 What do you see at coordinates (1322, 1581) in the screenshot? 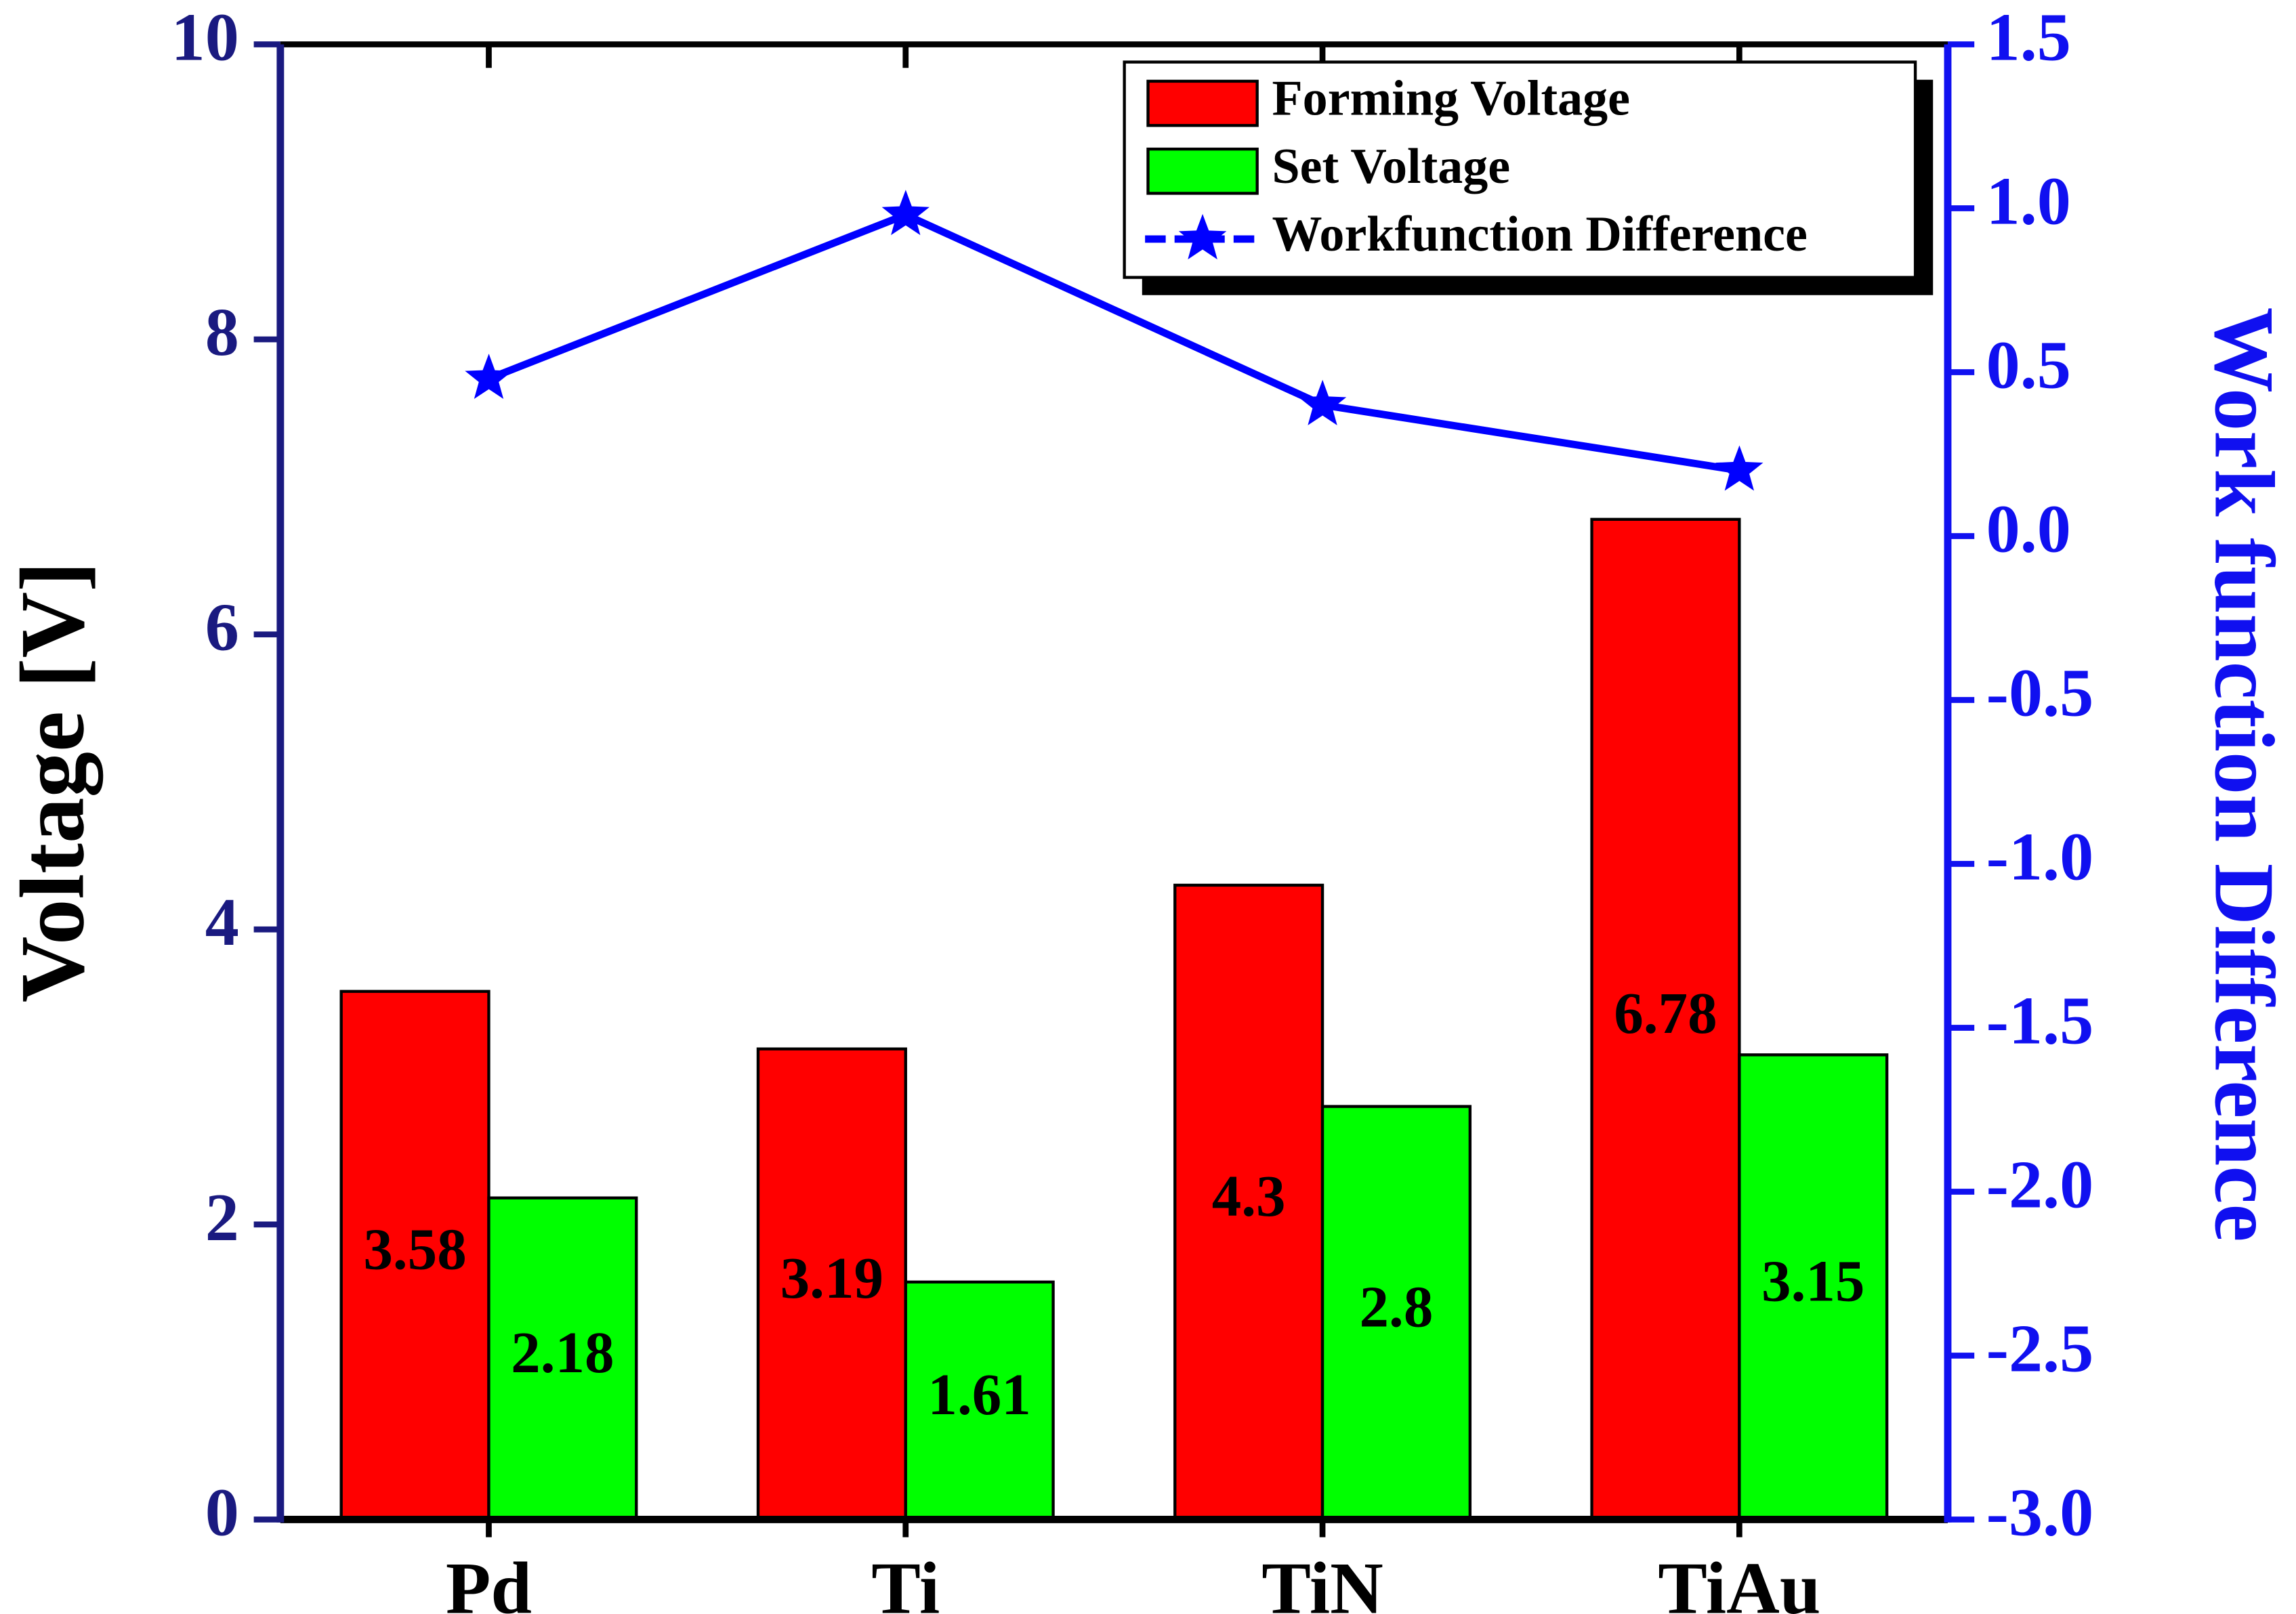
I see `x-tick-label: TiN` at bounding box center [1322, 1581].